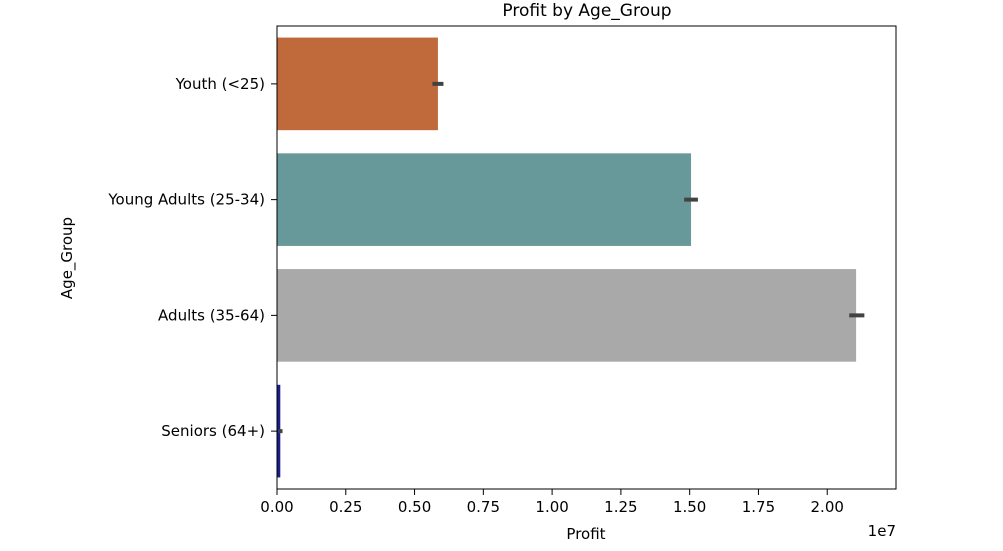  What do you see at coordinates (585, 534) in the screenshot?
I see `x-axis-label: Profit` at bounding box center [585, 534].